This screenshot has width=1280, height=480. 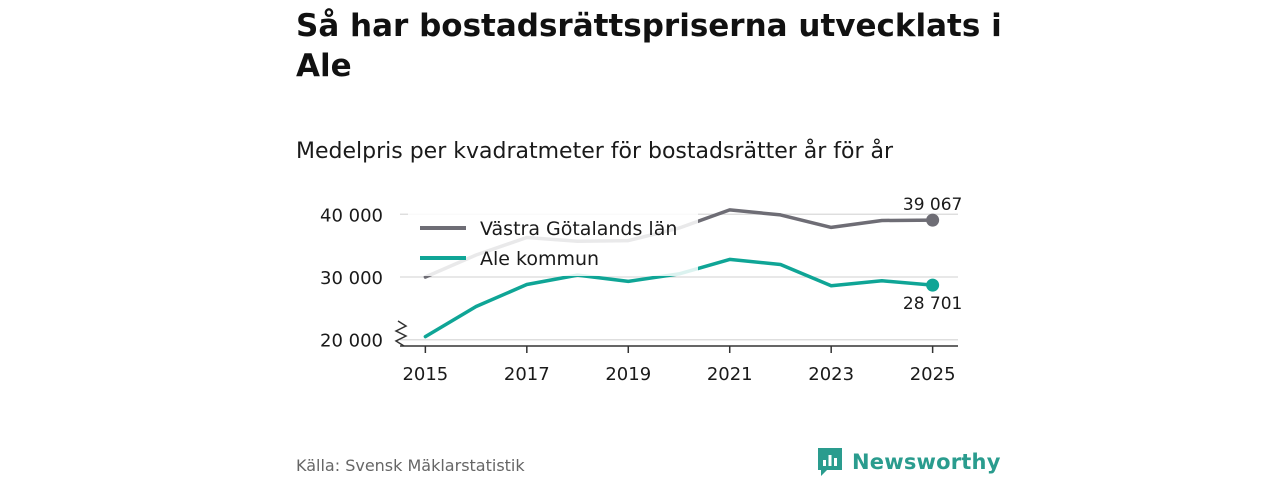 What do you see at coordinates (425, 374) in the screenshot?
I see `x-tick-label: 2015` at bounding box center [425, 374].